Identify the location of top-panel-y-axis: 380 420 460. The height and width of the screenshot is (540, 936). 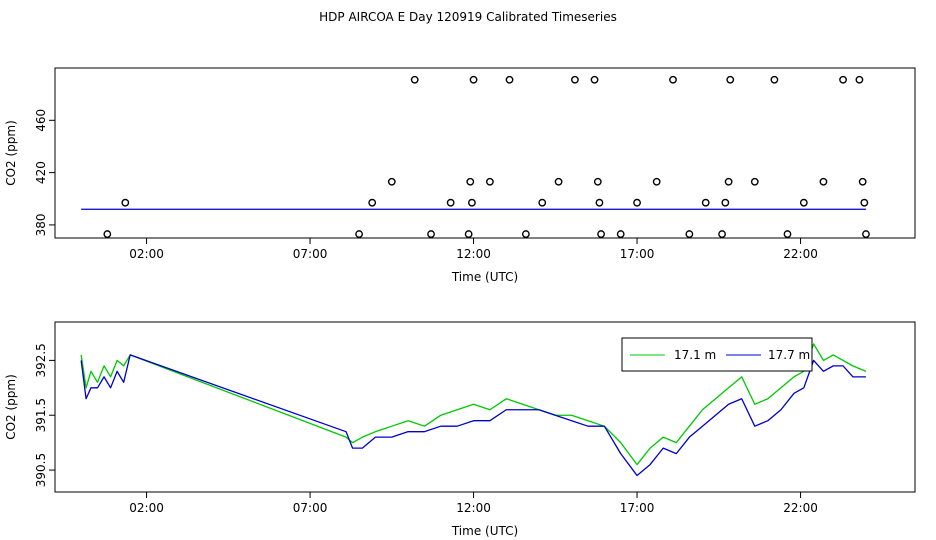
(44, 172).